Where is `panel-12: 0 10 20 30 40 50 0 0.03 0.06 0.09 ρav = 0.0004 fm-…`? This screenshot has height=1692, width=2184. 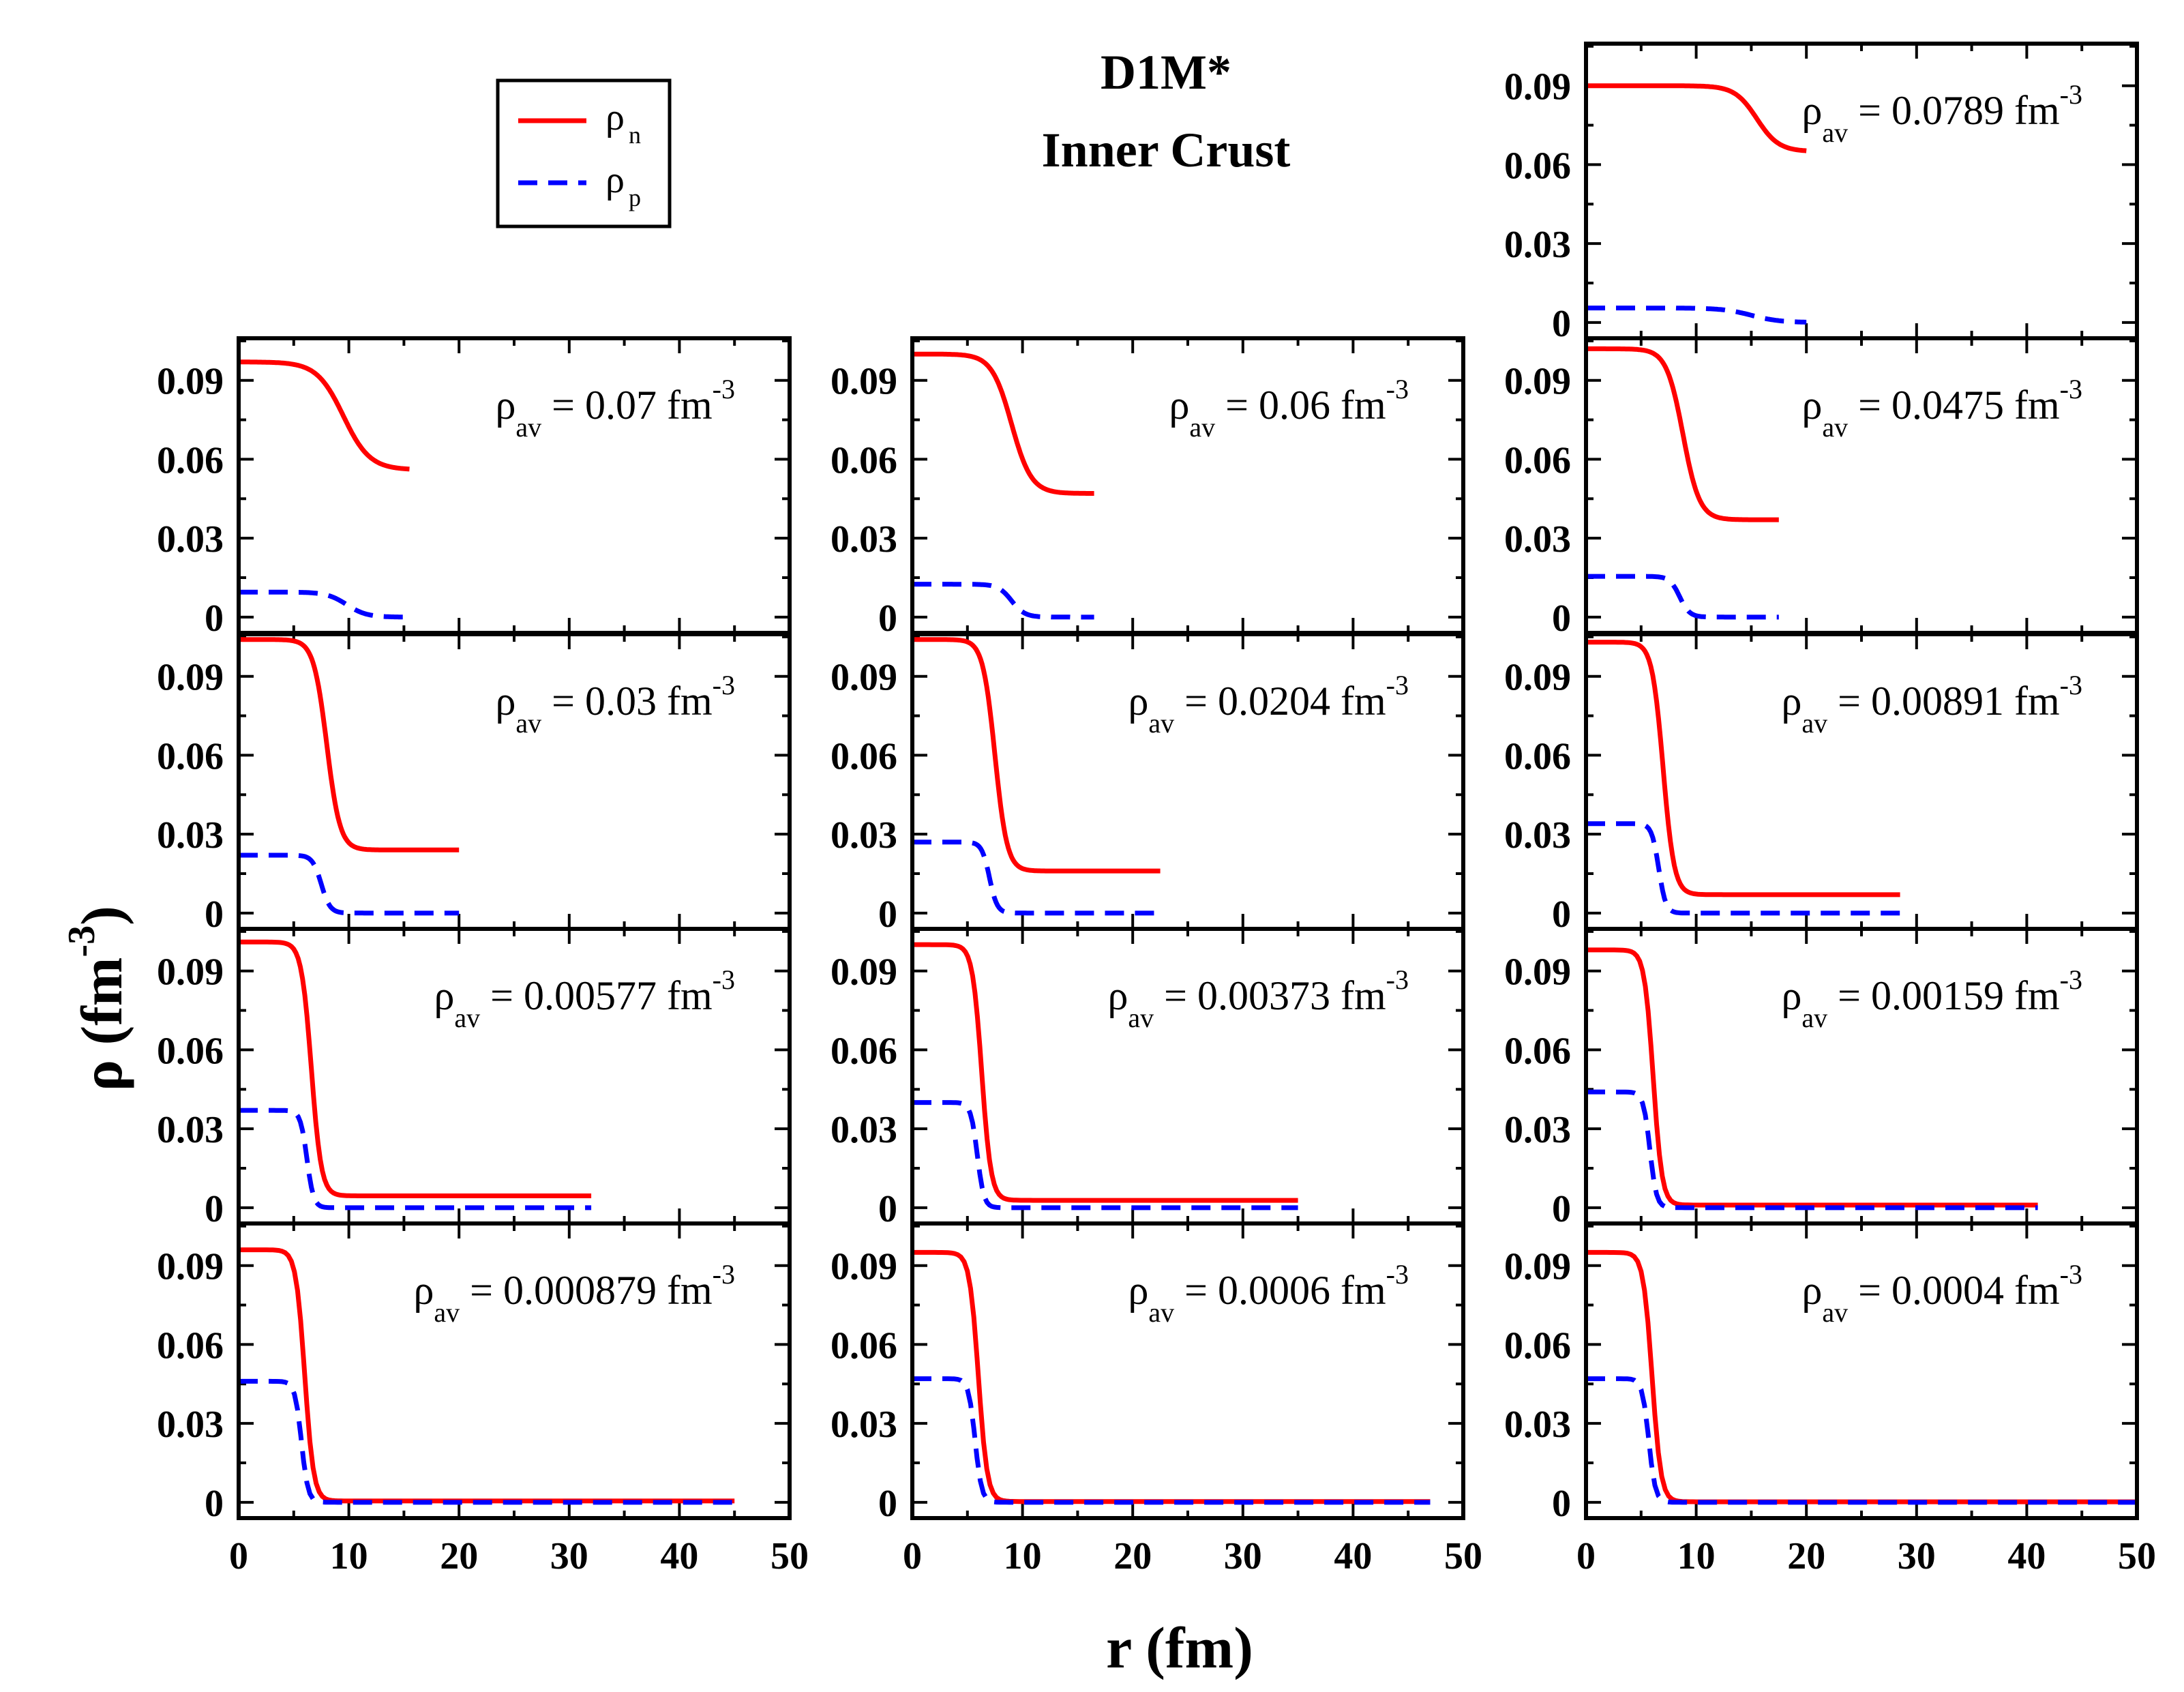 panel-12: 0 10 20 30 40 50 0 0.03 0.06 0.09 ρav = 0.0004 fm-… is located at coordinates (1830, 1399).